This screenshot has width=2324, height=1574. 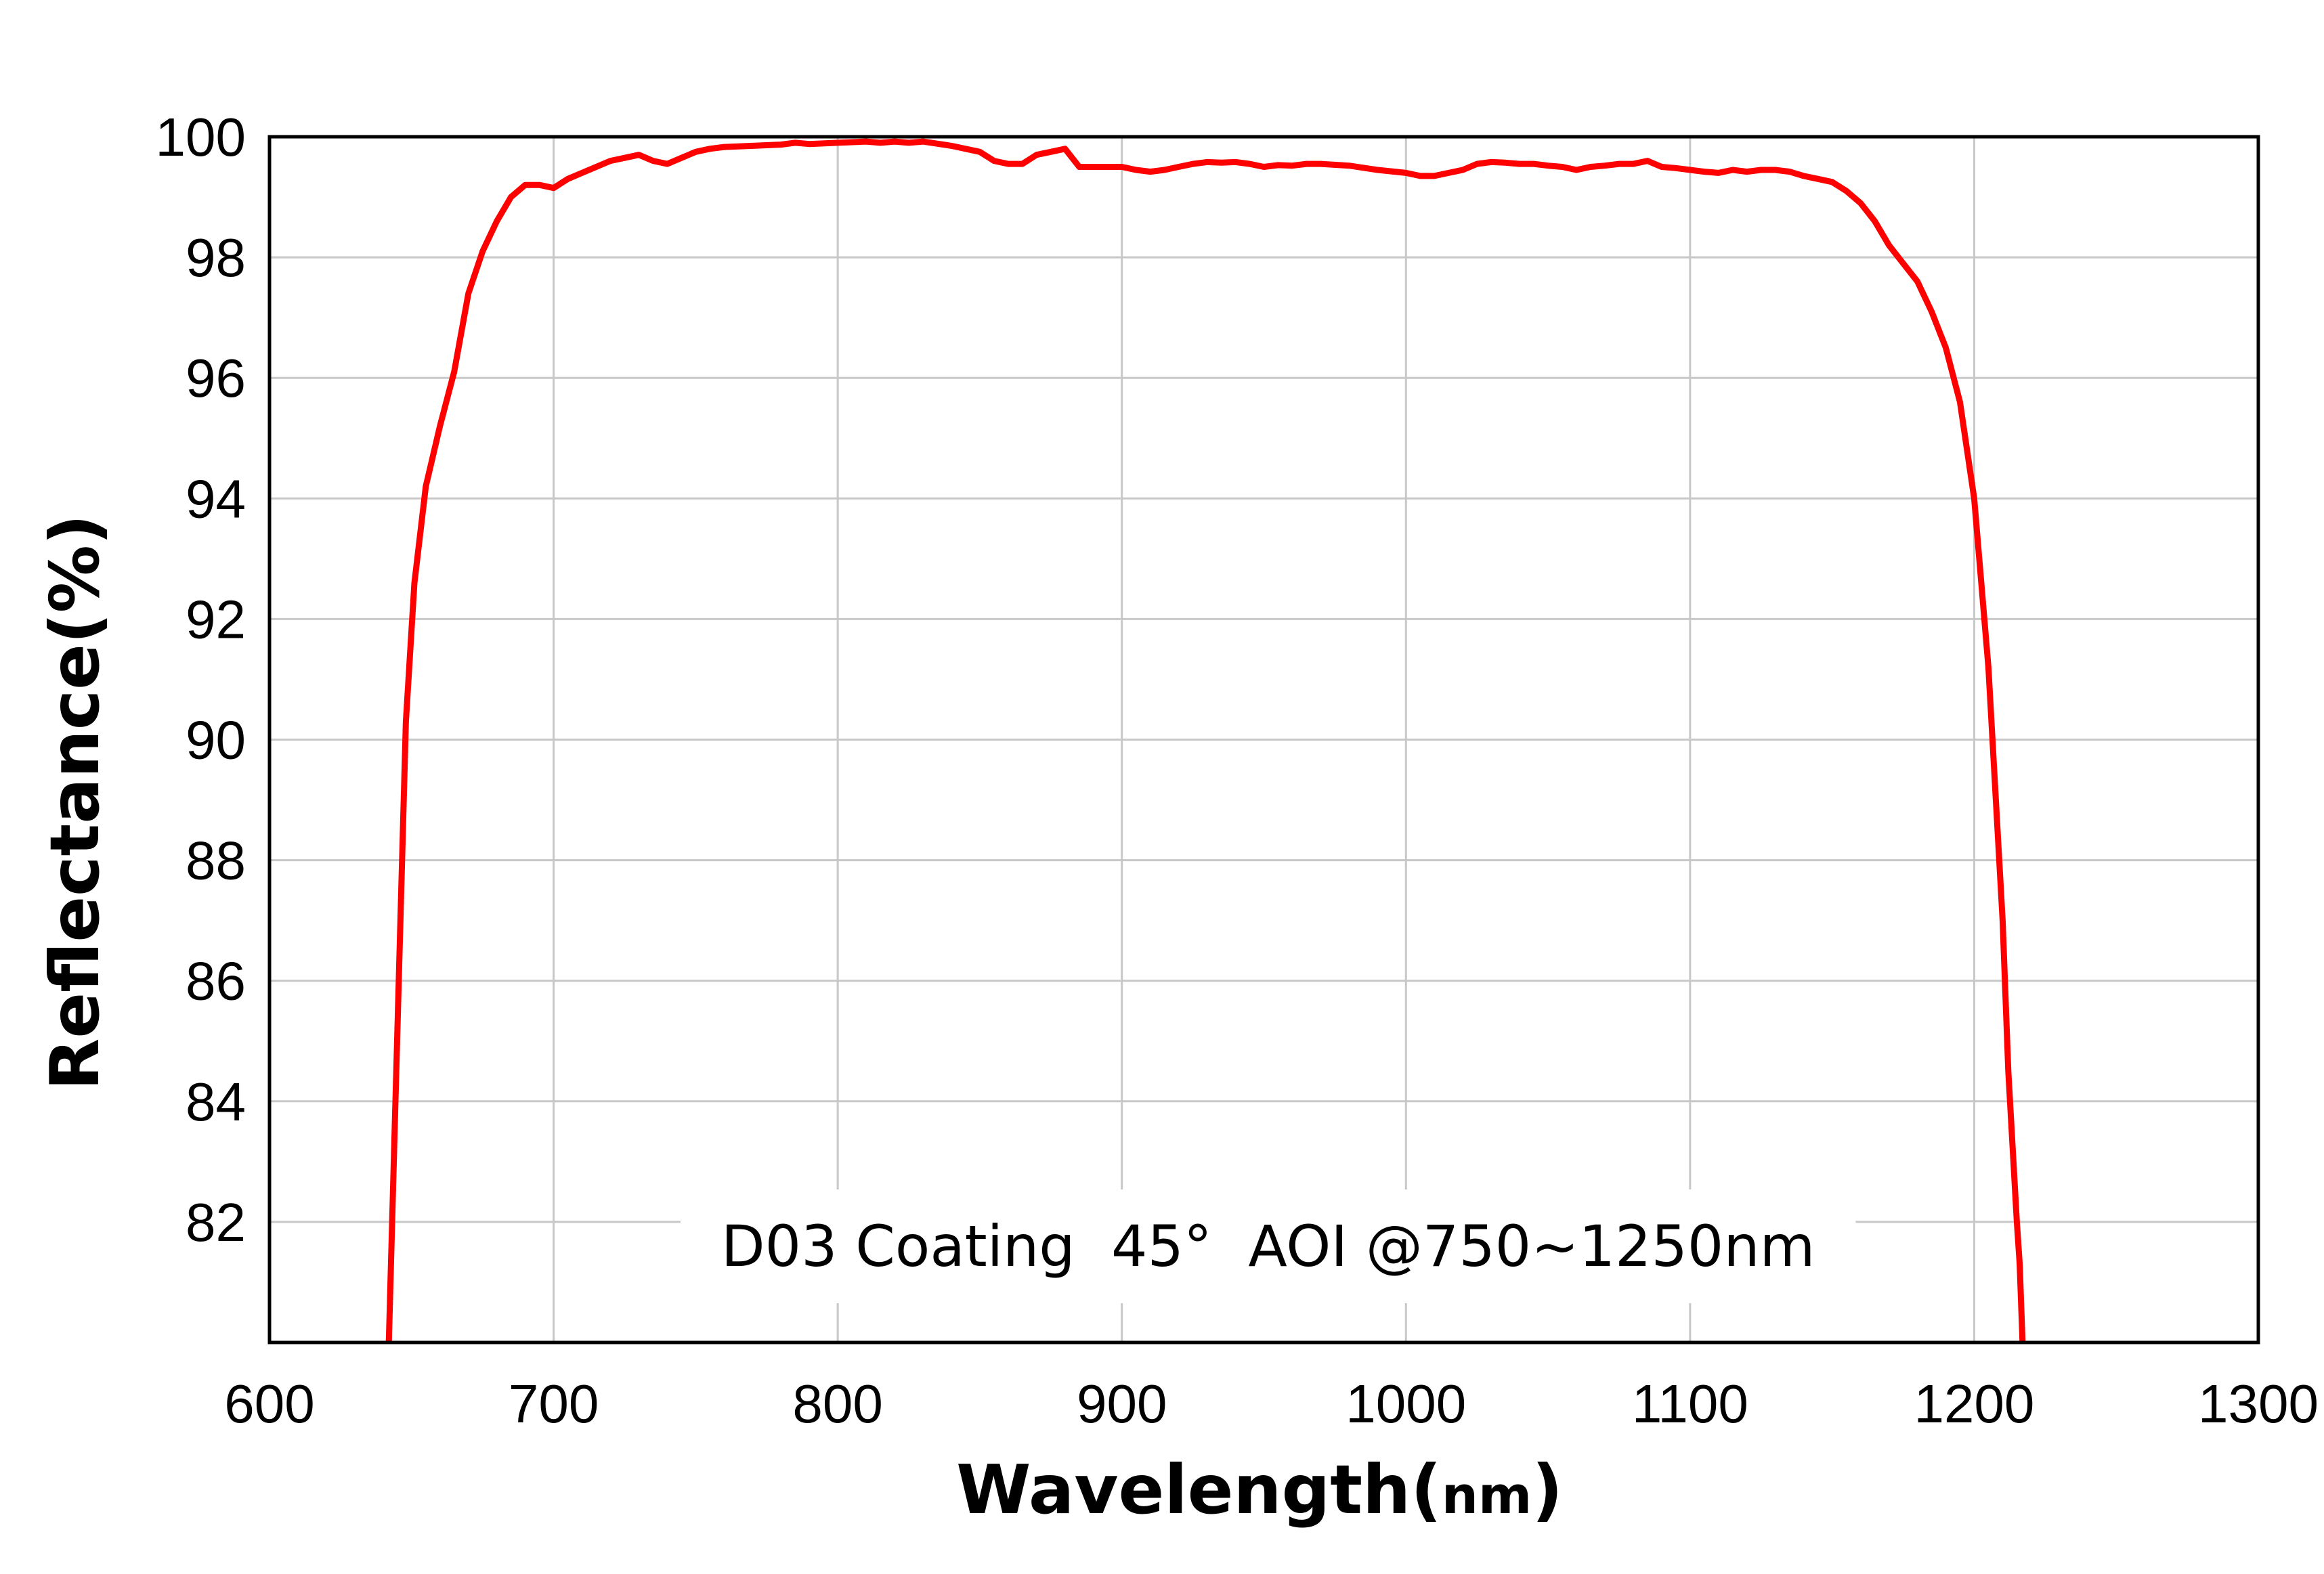 I want to click on y-axis-title: Reflectance(%), so click(x=74, y=802).